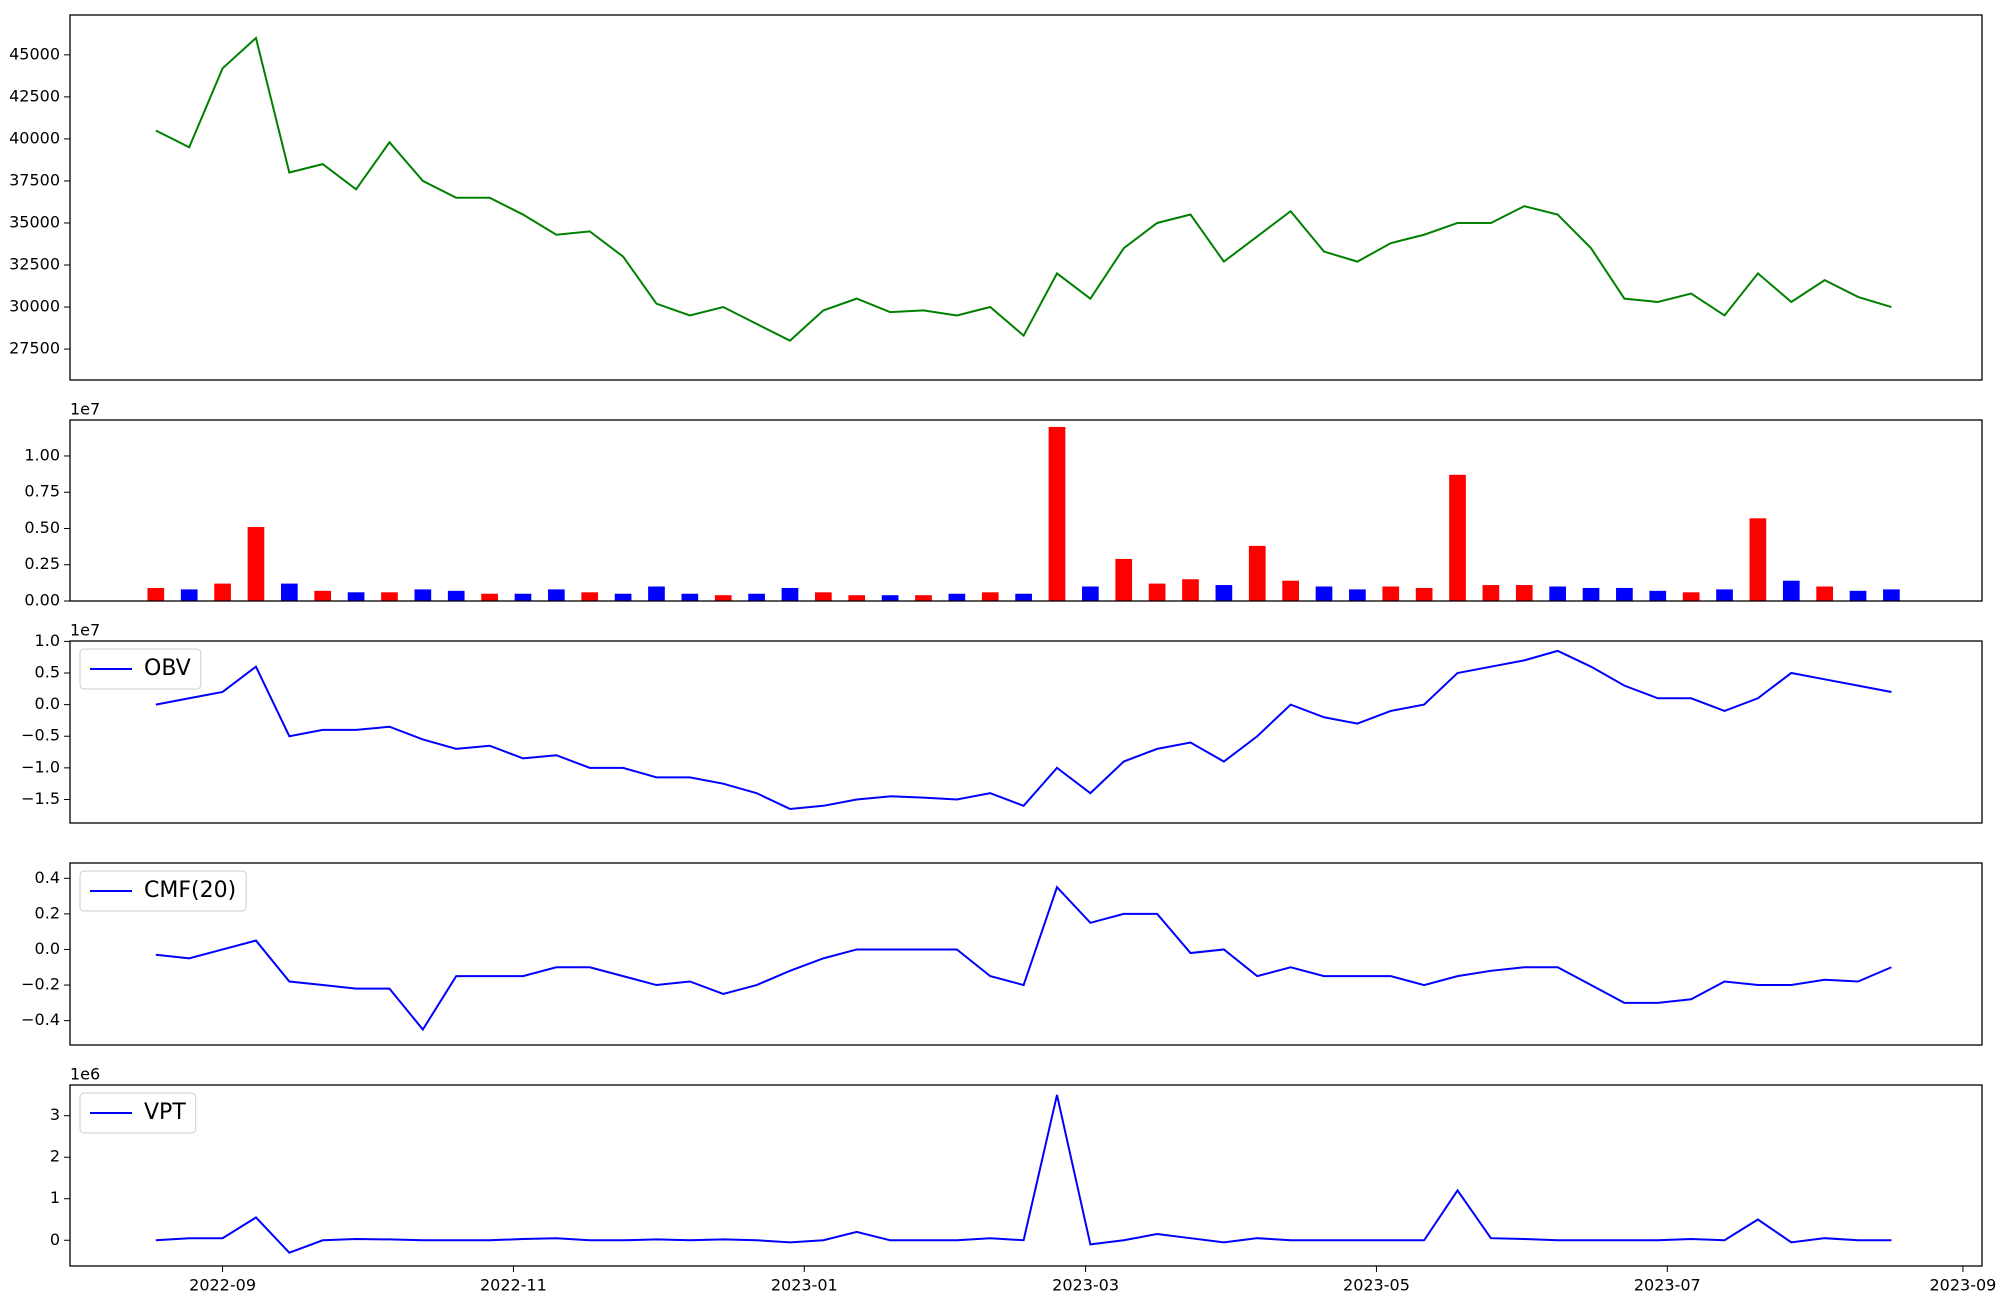 Image resolution: width=2000 pixels, height=1300 pixels. I want to click on y-tick-label: 40000, so click(34, 137).